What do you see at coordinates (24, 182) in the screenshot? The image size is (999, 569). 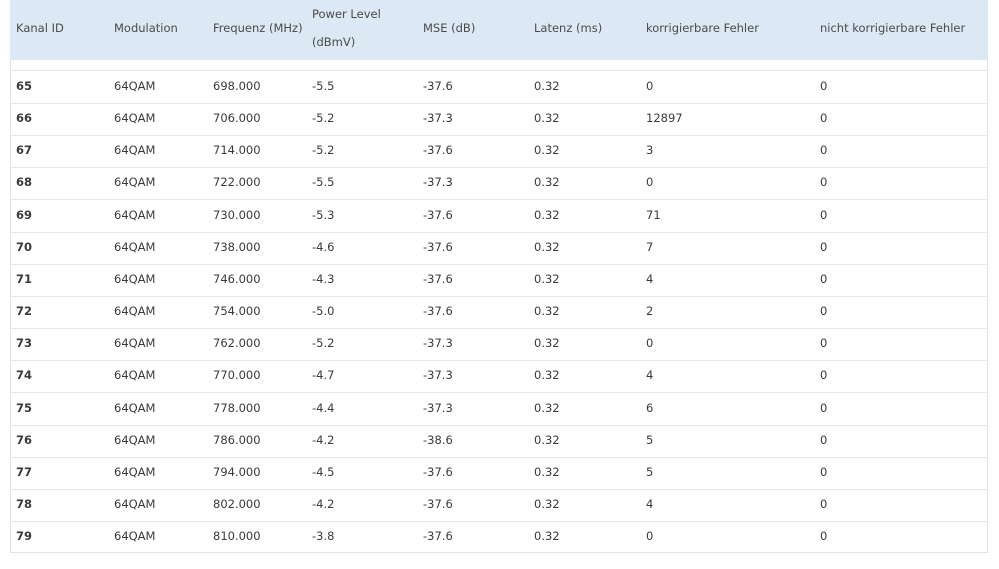 I see `channel-id: 68` at bounding box center [24, 182].